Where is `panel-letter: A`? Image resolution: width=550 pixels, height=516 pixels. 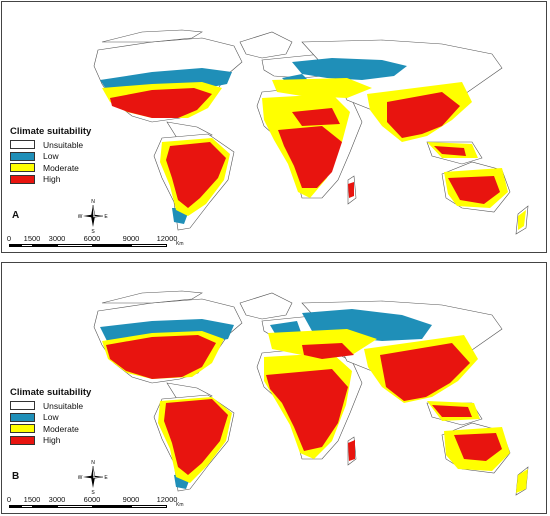 panel-letter: A is located at coordinates (16, 215).